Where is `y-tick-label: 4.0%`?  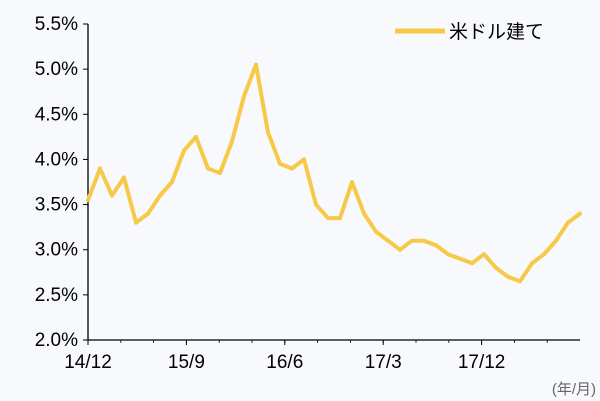 y-tick-label: 4.0% is located at coordinates (56, 159).